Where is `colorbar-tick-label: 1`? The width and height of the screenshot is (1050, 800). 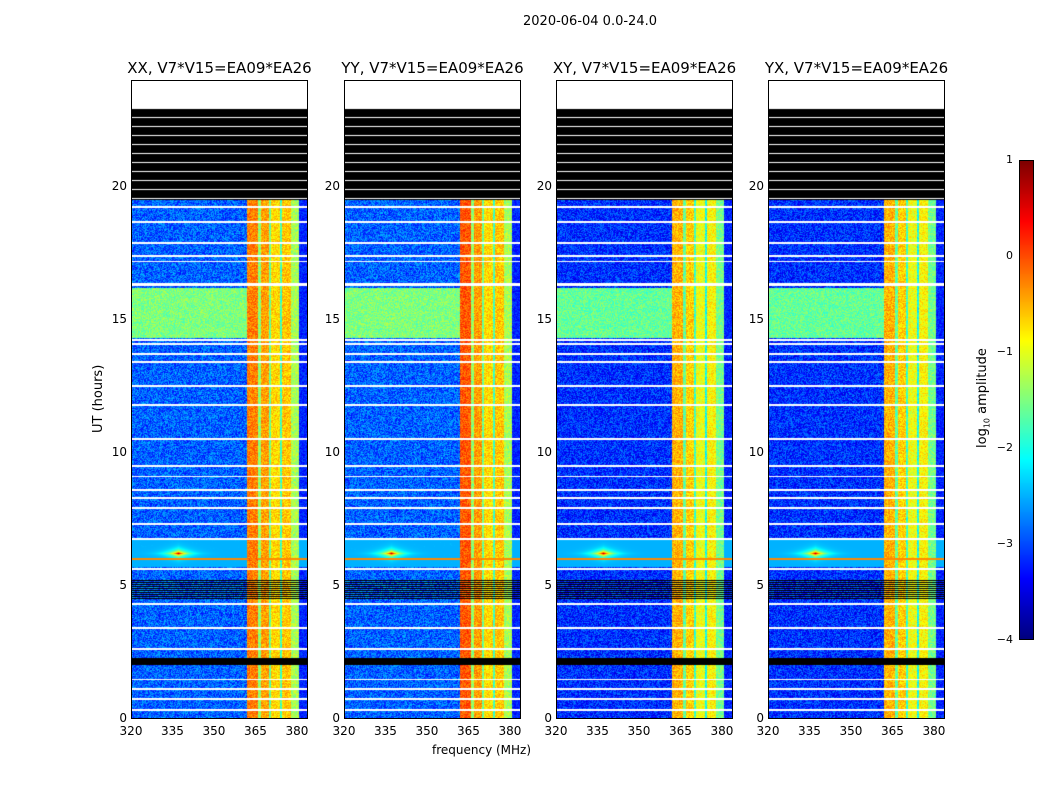 colorbar-tick-label: 1 is located at coordinates (1009, 159).